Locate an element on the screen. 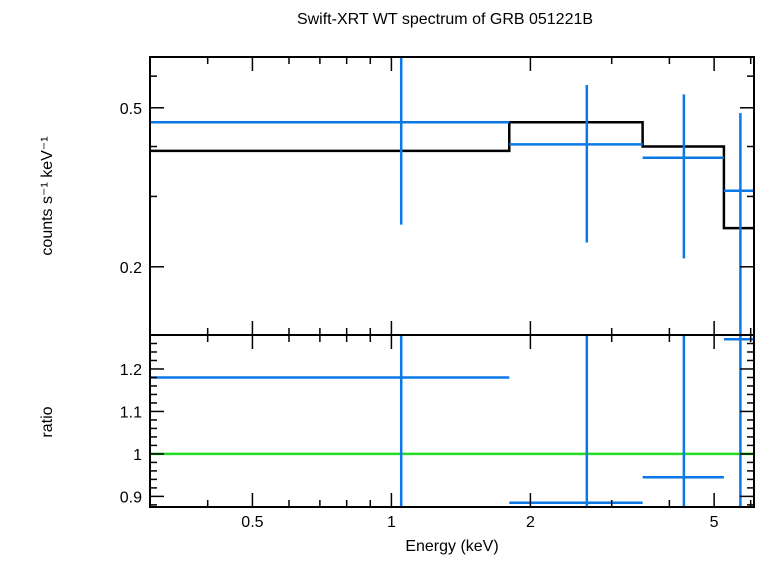 Image resolution: width=758 pixels, height=561 pixels. spectrum-y-tick-label: 0.2 is located at coordinates (131, 268).